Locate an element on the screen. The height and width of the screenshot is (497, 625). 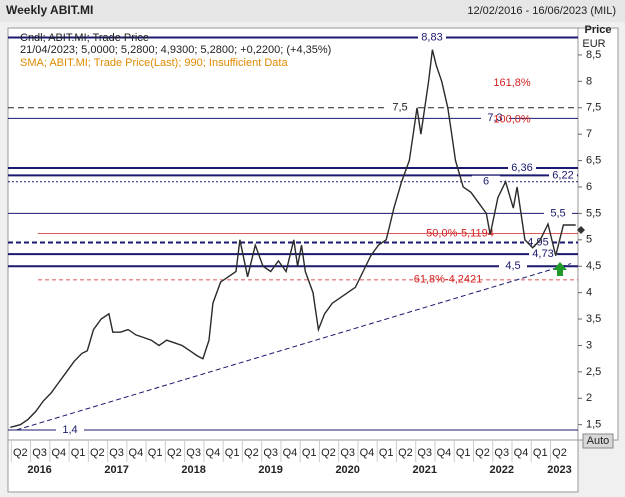
y-tick-label: 5 is located at coordinates (589, 240).